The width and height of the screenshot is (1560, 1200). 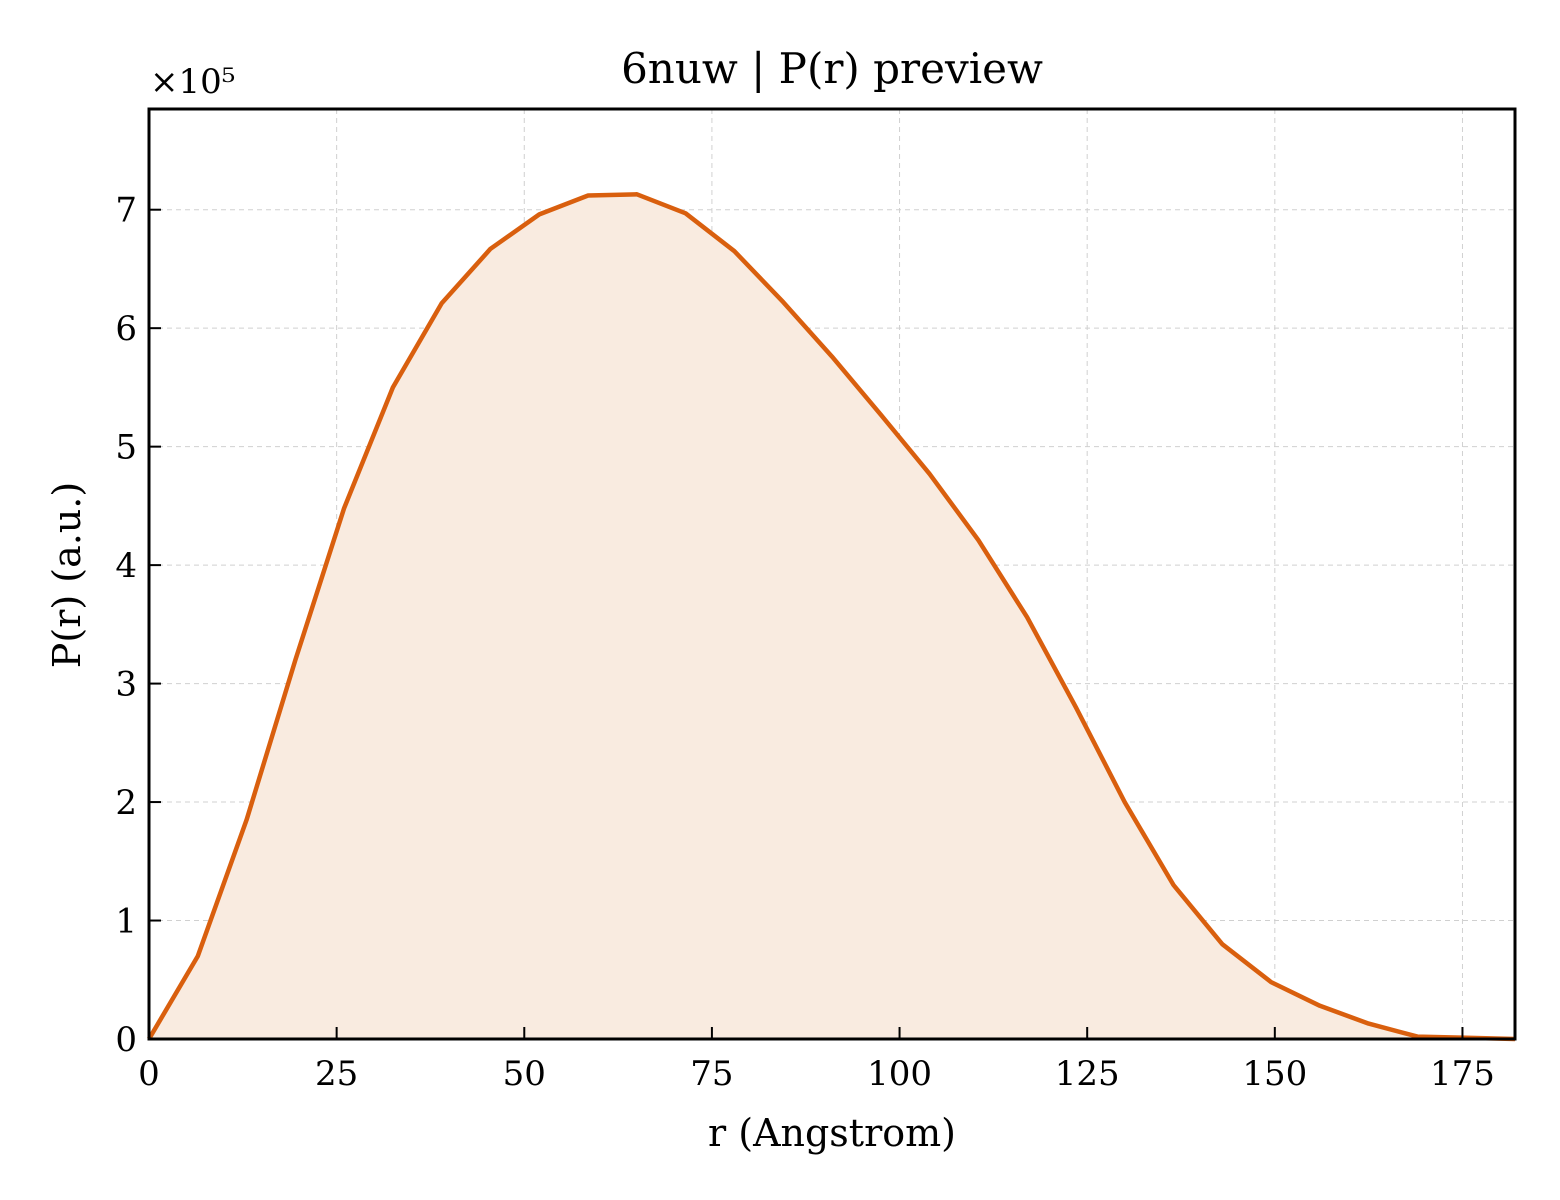 I want to click on y-tick-label: 0, so click(x=126, y=1040).